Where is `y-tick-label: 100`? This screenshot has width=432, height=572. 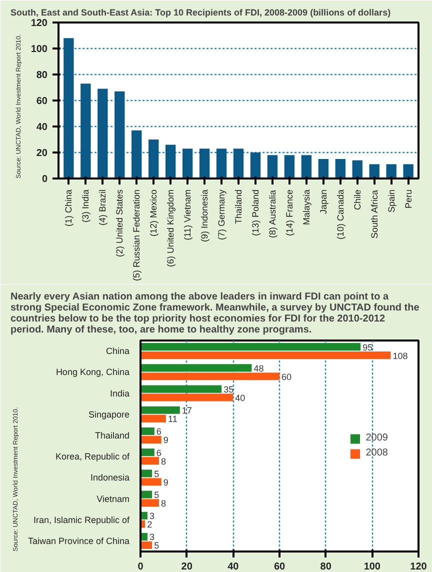
y-tick-label: 100 is located at coordinates (39, 49).